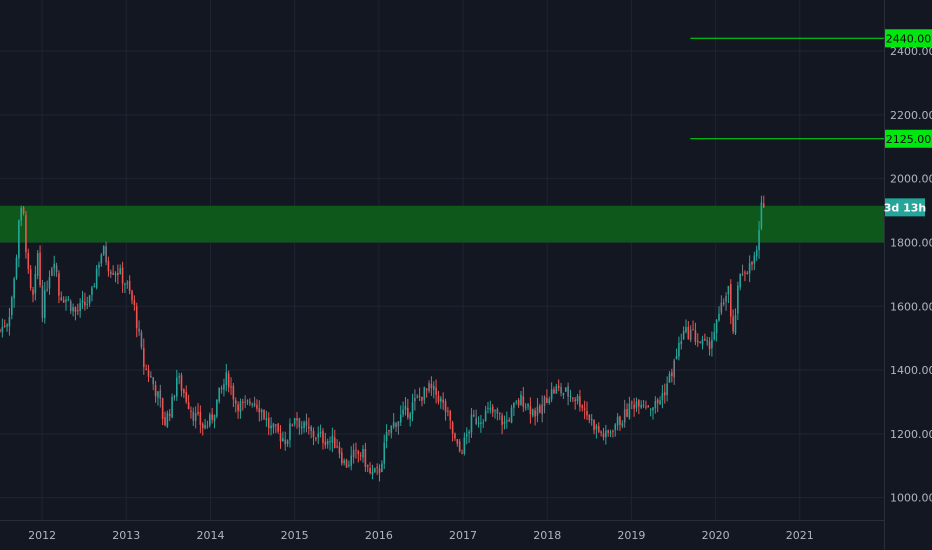 The width and height of the screenshot is (932, 550). What do you see at coordinates (295, 535) in the screenshot?
I see `x-tick-label-3: 2015` at bounding box center [295, 535].